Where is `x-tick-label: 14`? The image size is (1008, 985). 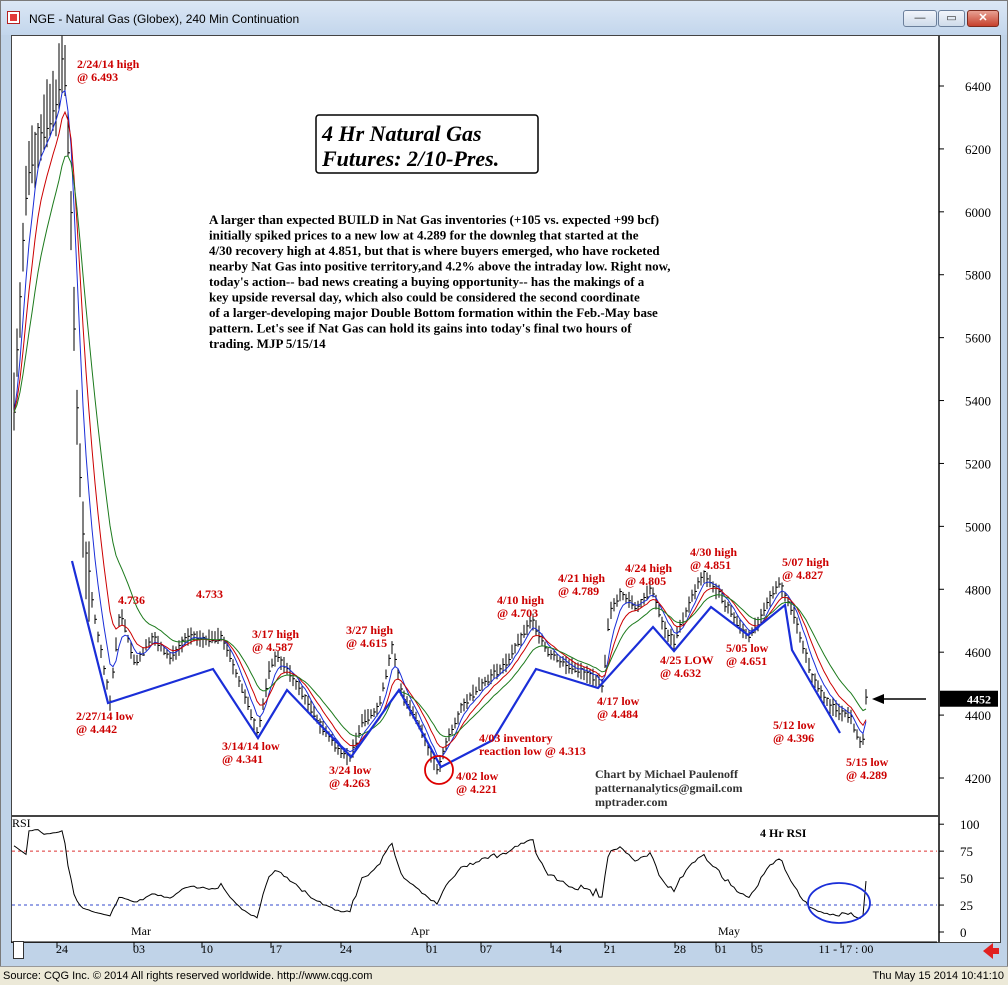 x-tick-label: 14 is located at coordinates (556, 949).